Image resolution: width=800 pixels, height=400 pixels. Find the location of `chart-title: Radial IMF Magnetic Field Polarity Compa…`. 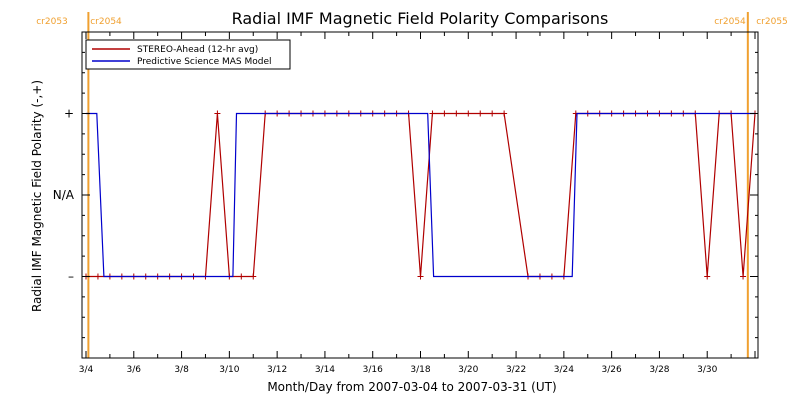

chart-title: Radial IMF Magnetic Field Polarity Compa… is located at coordinates (420, 18).